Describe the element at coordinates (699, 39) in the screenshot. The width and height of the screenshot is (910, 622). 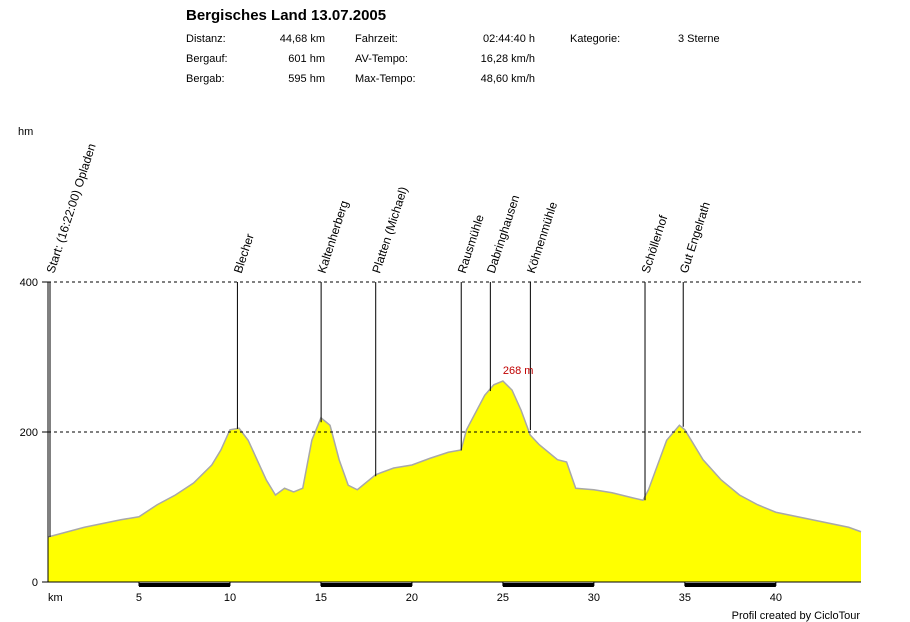
I see `stat-value: 3 Sterne` at that location.